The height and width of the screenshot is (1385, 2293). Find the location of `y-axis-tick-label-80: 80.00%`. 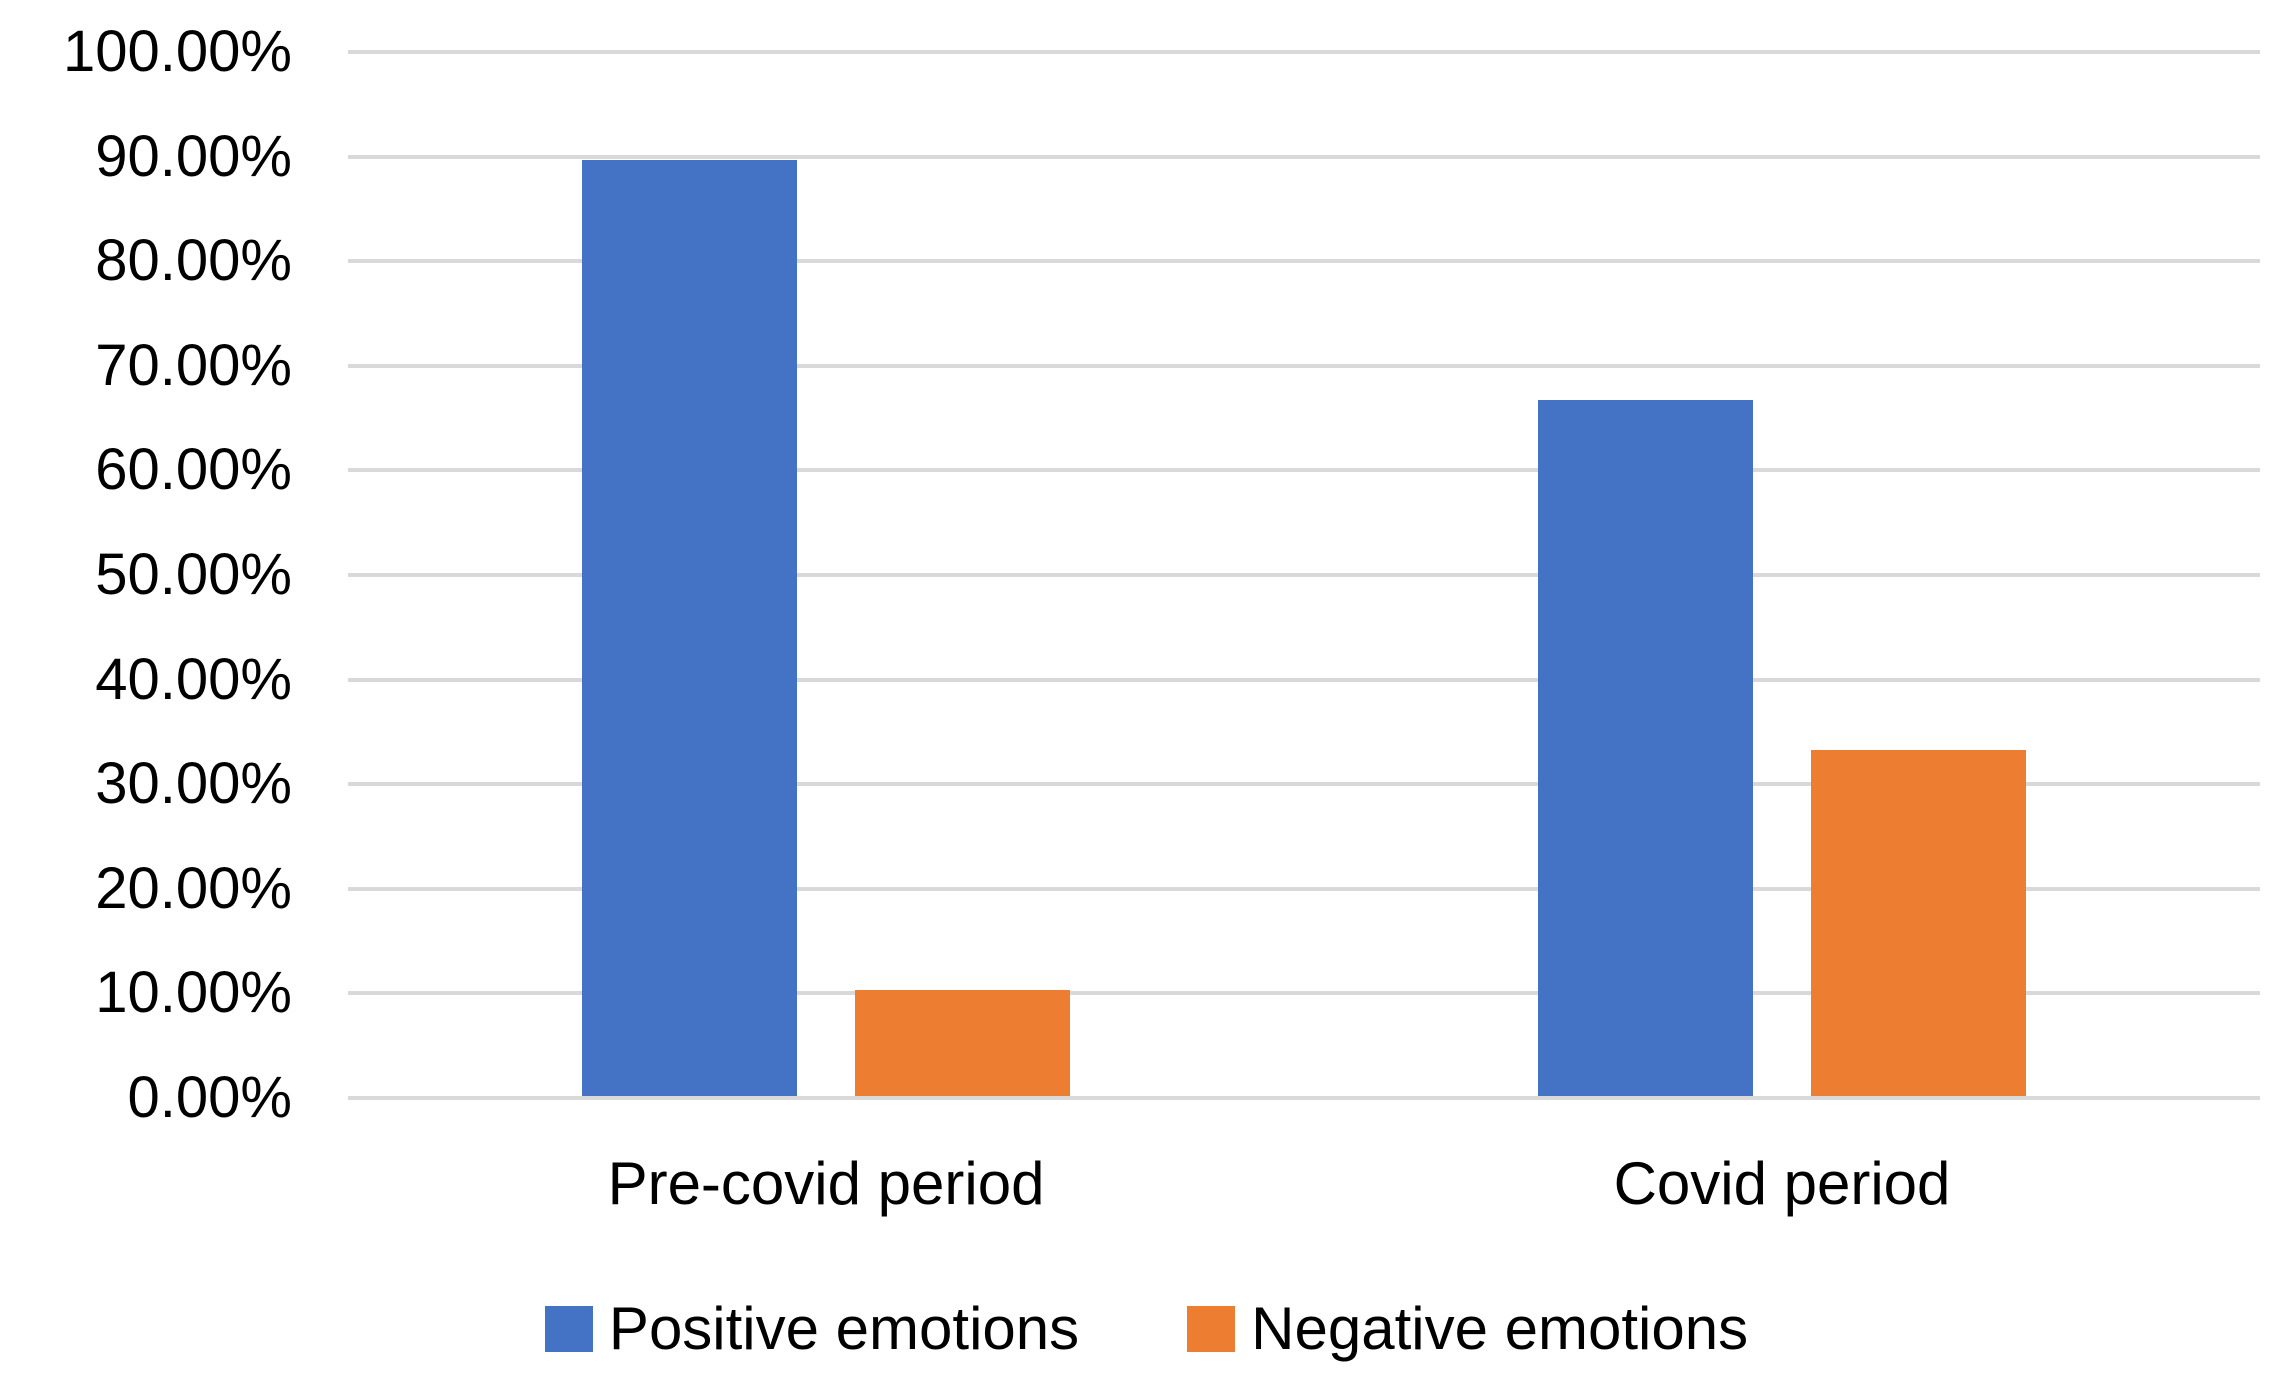

y-axis-tick-label-80: 80.00% is located at coordinates (193, 261).